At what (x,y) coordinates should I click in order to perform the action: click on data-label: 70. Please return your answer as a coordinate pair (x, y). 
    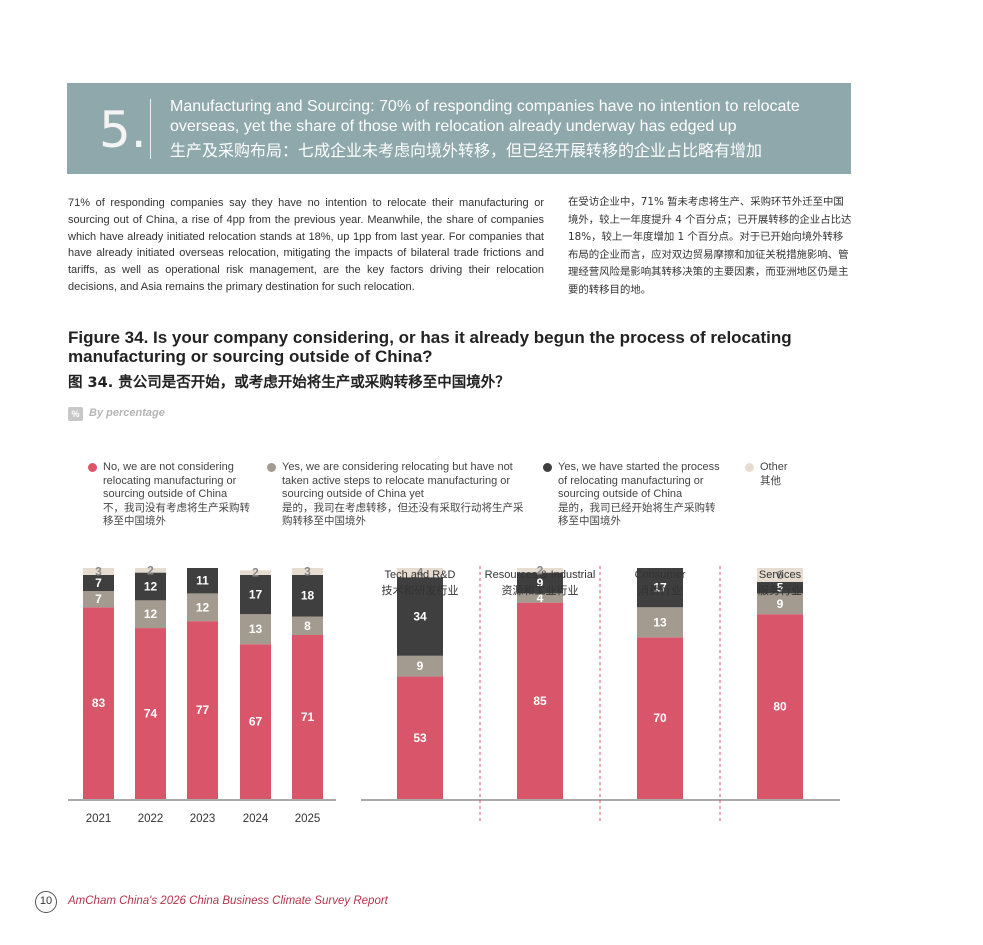
    Looking at the image, I should click on (660, 718).